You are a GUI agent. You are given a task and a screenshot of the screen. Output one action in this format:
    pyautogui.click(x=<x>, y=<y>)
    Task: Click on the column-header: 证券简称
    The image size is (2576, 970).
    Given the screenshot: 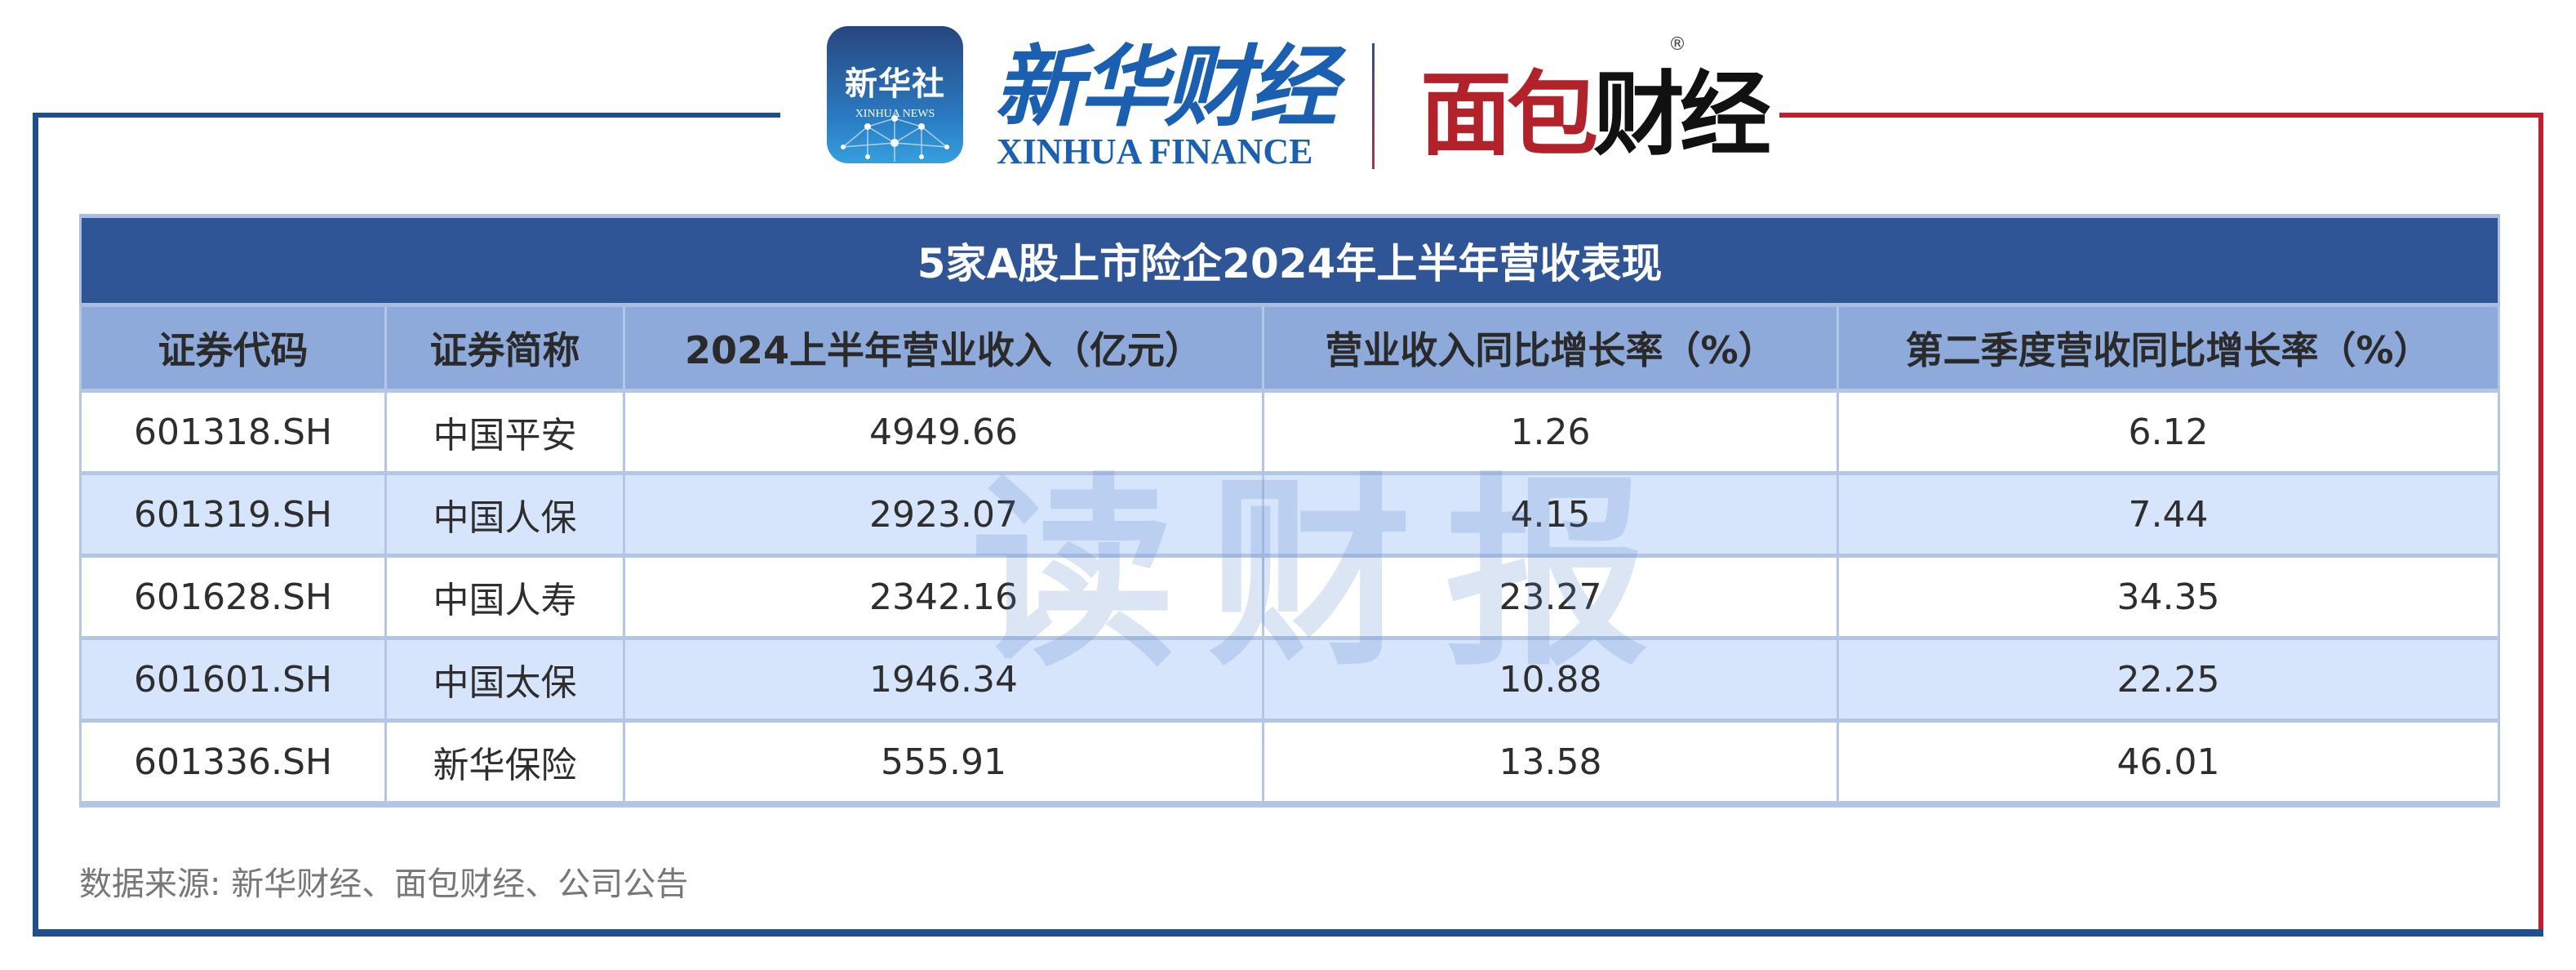 What is the action you would take?
    pyautogui.click(x=504, y=348)
    